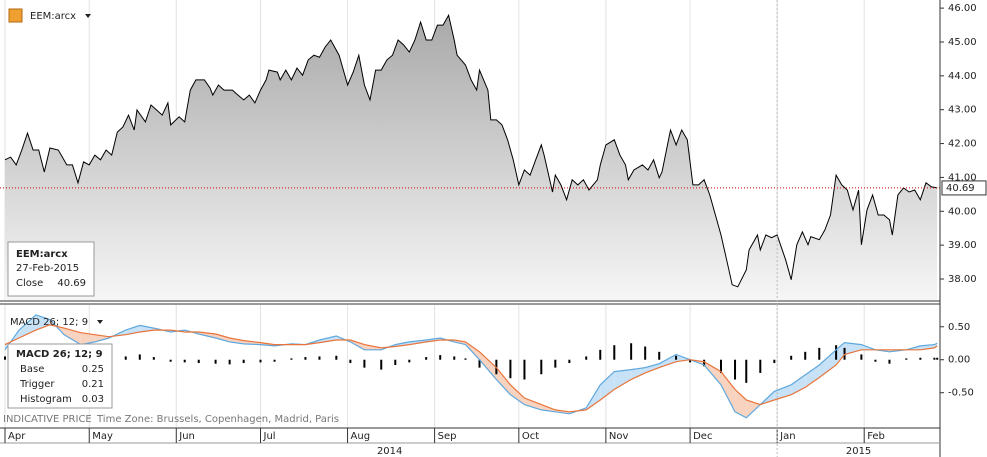 This screenshot has width=987, height=457. Describe the element at coordinates (15, 15) in the screenshot. I see `symbol-icon` at that location.